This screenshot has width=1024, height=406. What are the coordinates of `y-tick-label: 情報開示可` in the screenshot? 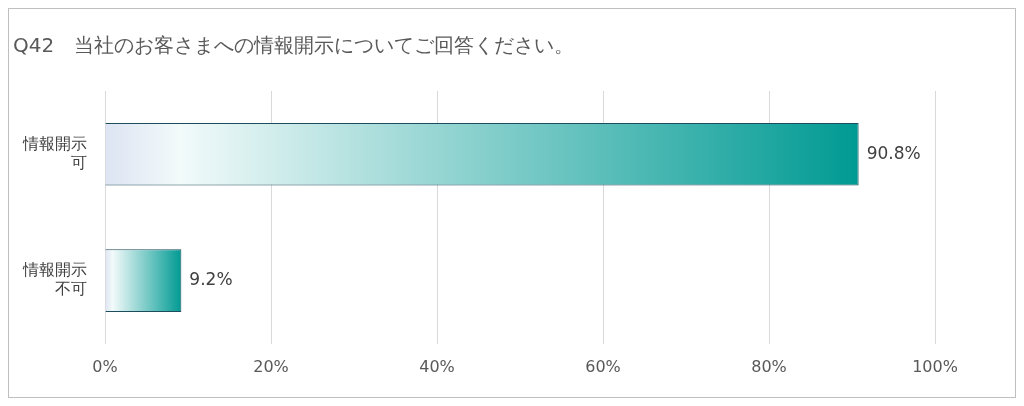 It's located at (54, 152).